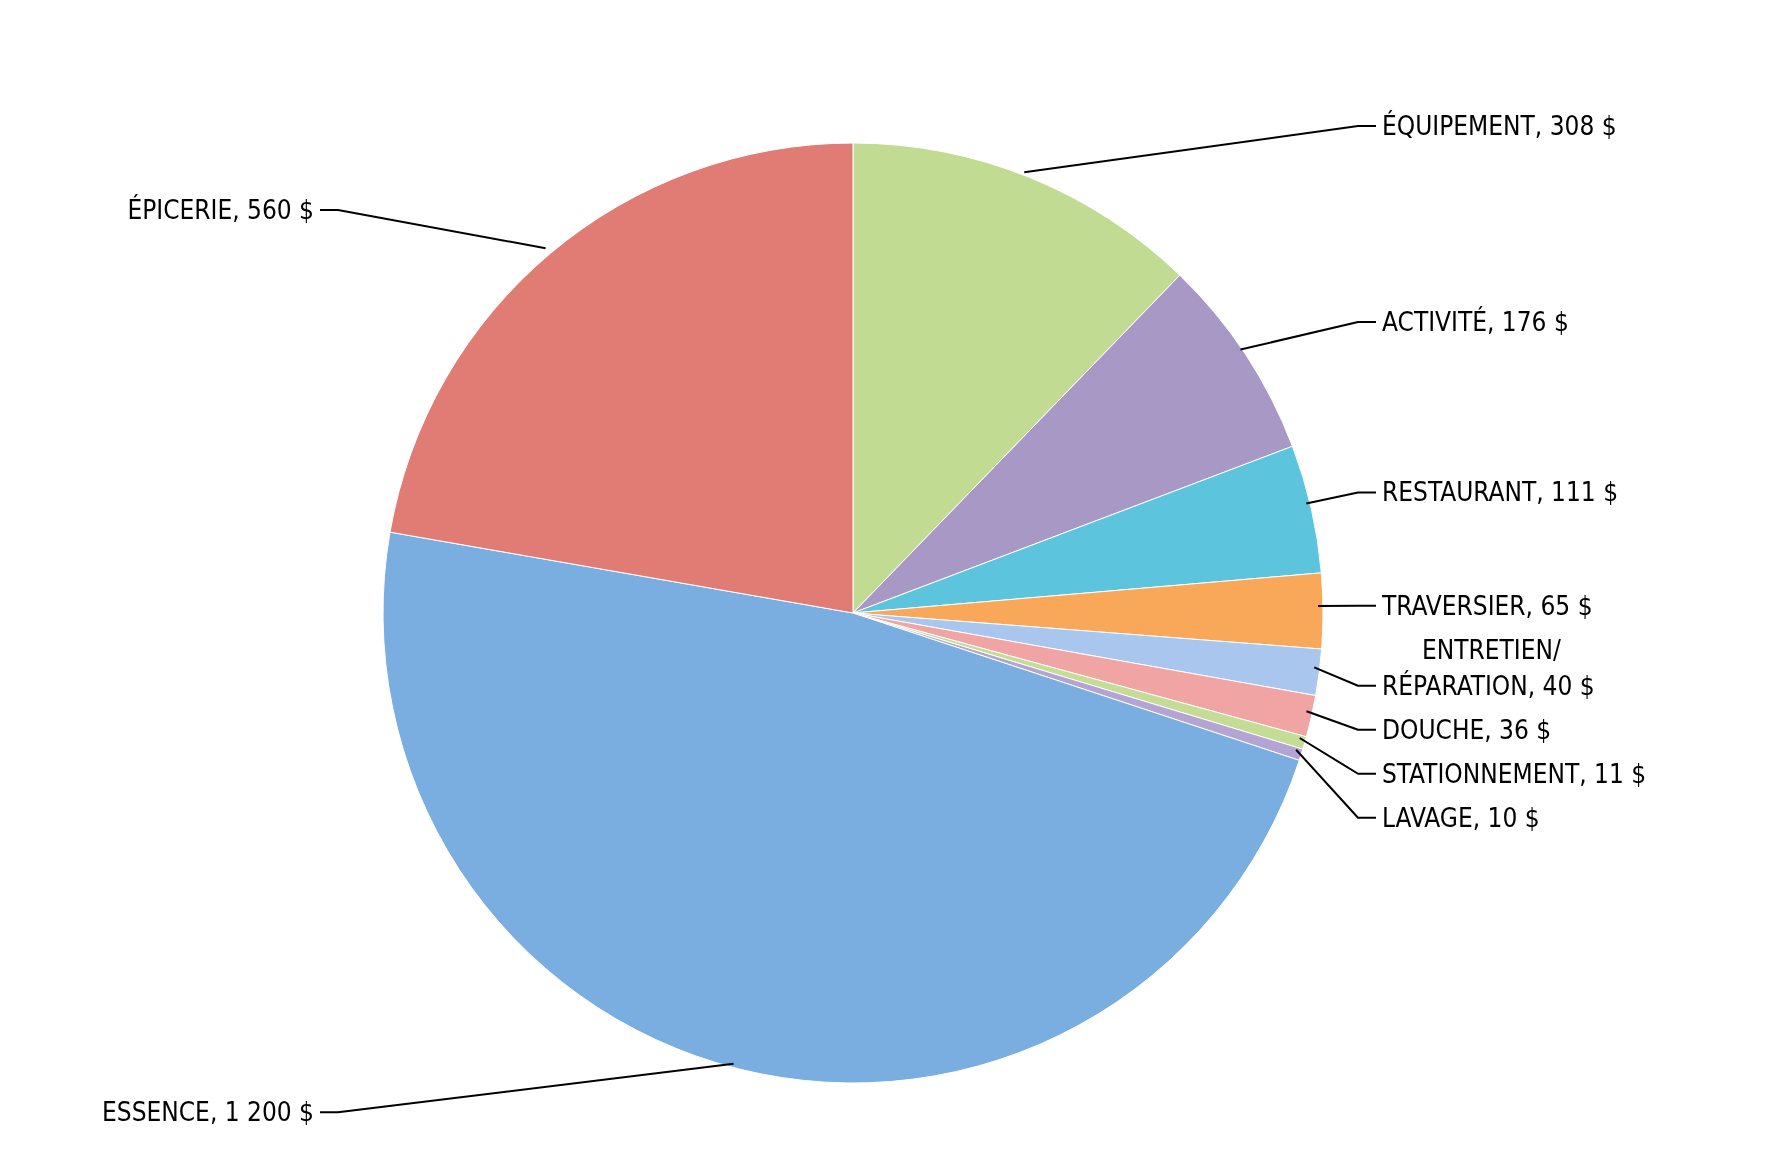 The width and height of the screenshot is (1766, 1168). Describe the element at coordinates (1499, 125) in the screenshot. I see `slice-label: ÉQUIPEMENT, 308 $` at that location.